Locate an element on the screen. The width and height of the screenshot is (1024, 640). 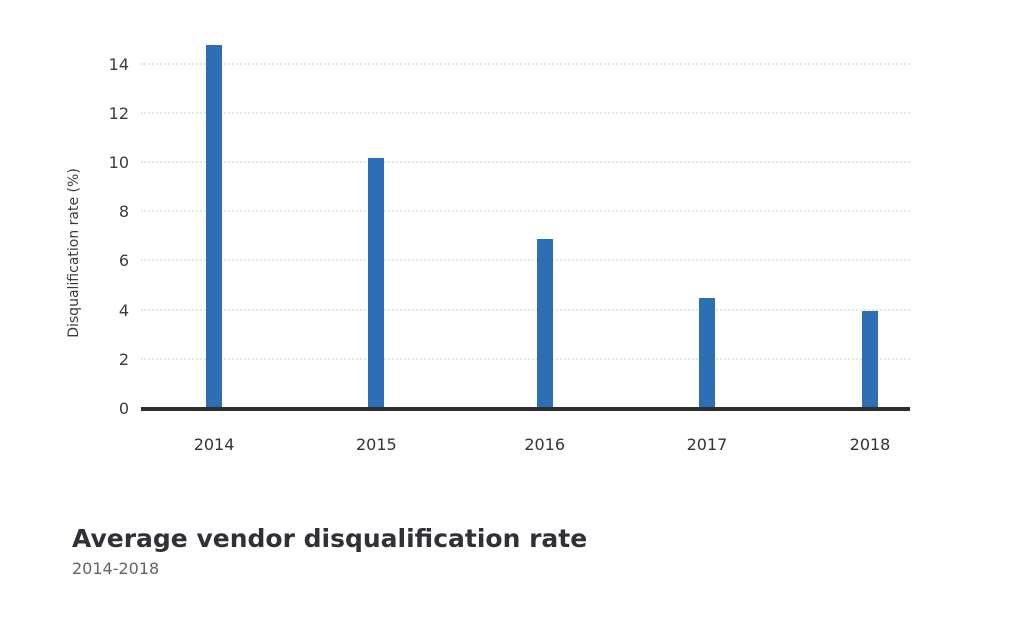
y-tick-label-2: 2 is located at coordinates (123, 359).